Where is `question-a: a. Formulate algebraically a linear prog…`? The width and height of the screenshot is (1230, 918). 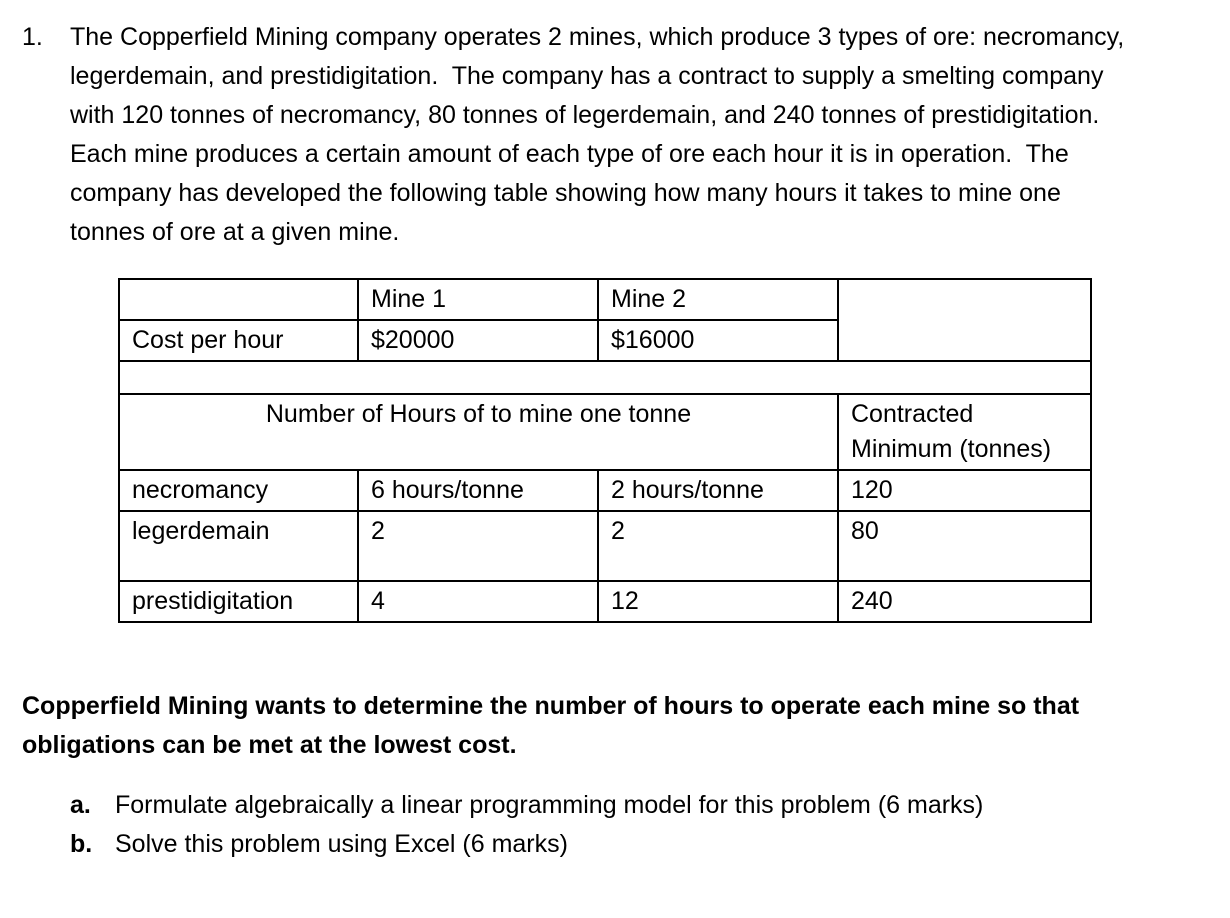 question-a: a. Formulate algebraically a linear prog… is located at coordinates (621, 805).